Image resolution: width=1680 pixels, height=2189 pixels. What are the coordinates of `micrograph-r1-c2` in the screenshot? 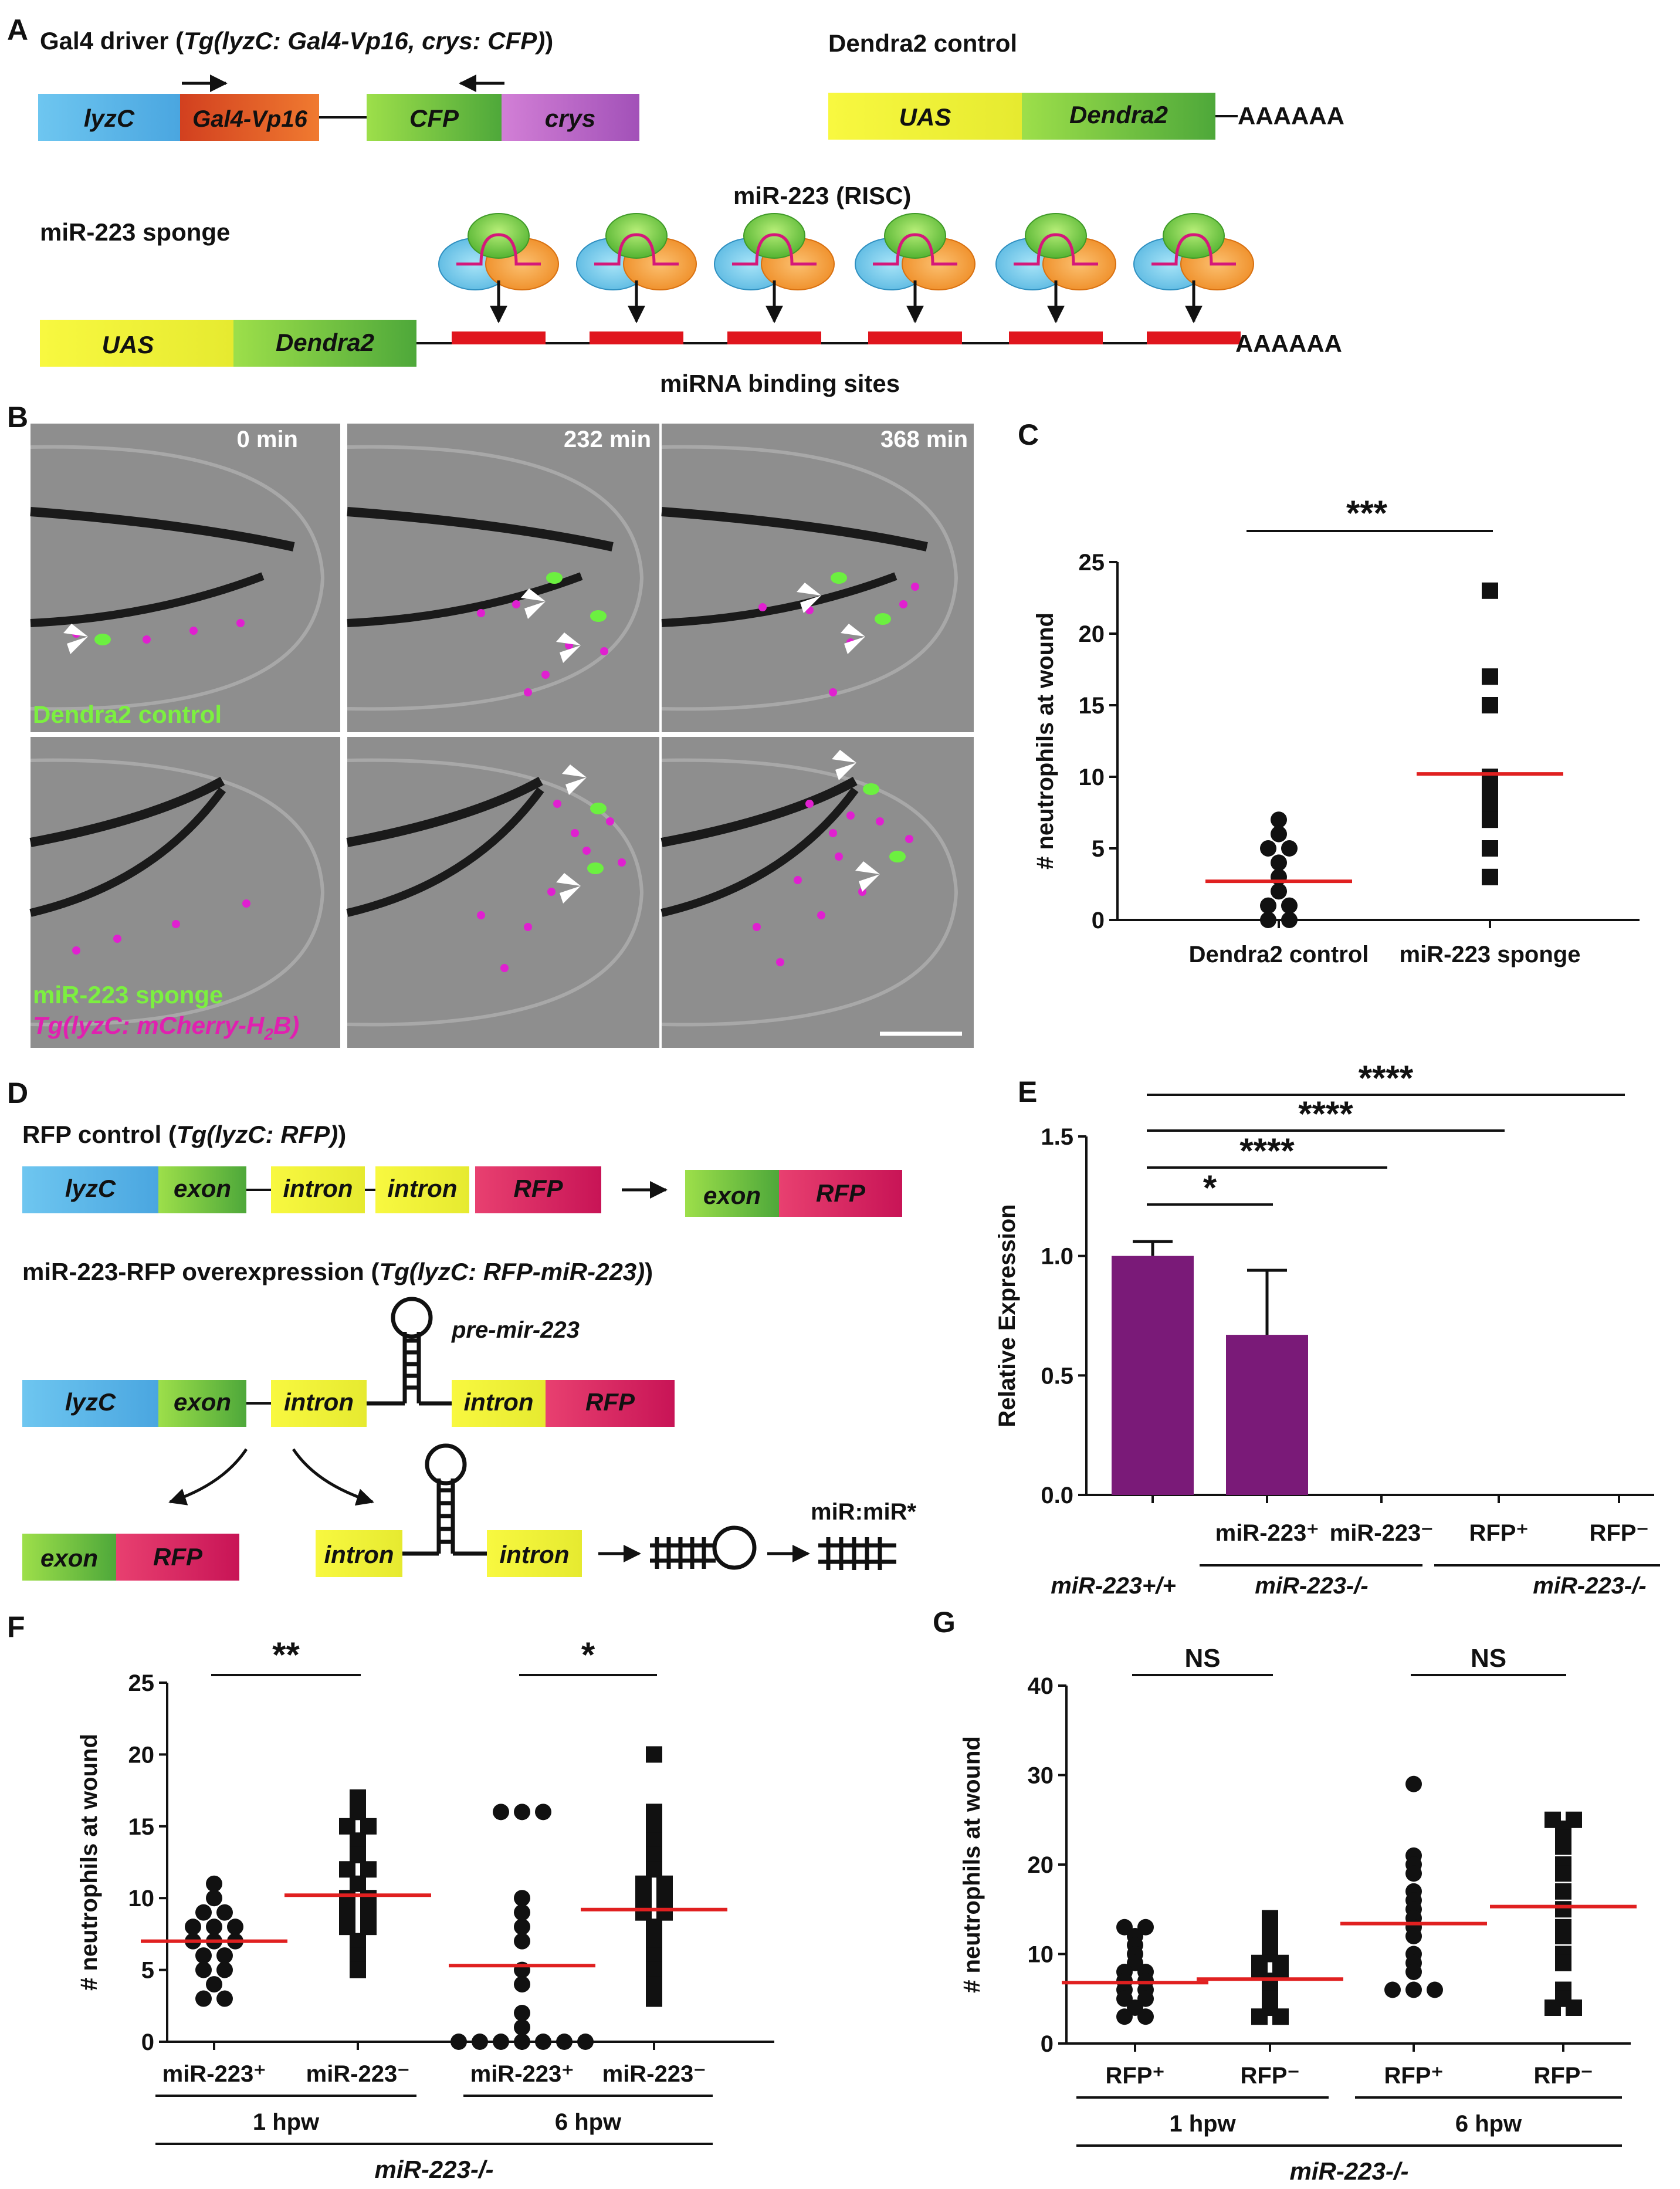 It's located at (503, 578).